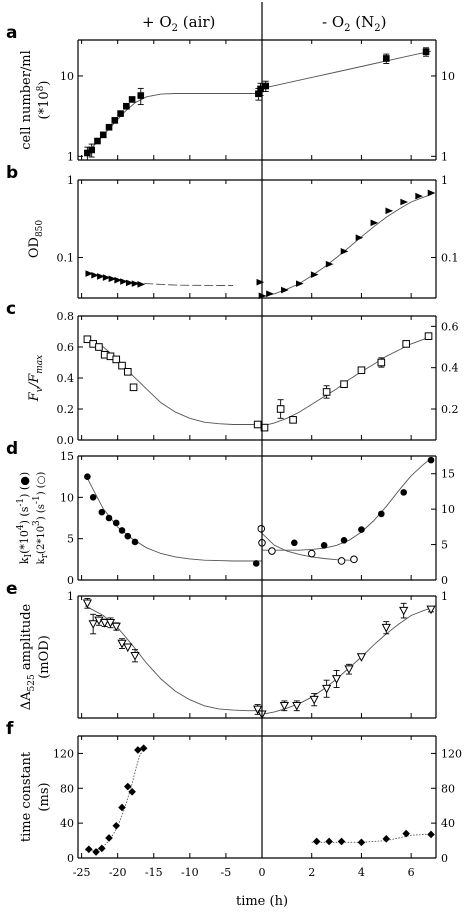 The height and width of the screenshot is (922, 474). What do you see at coordinates (448, 474) in the screenshot?
I see `right-tick-label: 15` at bounding box center [448, 474].